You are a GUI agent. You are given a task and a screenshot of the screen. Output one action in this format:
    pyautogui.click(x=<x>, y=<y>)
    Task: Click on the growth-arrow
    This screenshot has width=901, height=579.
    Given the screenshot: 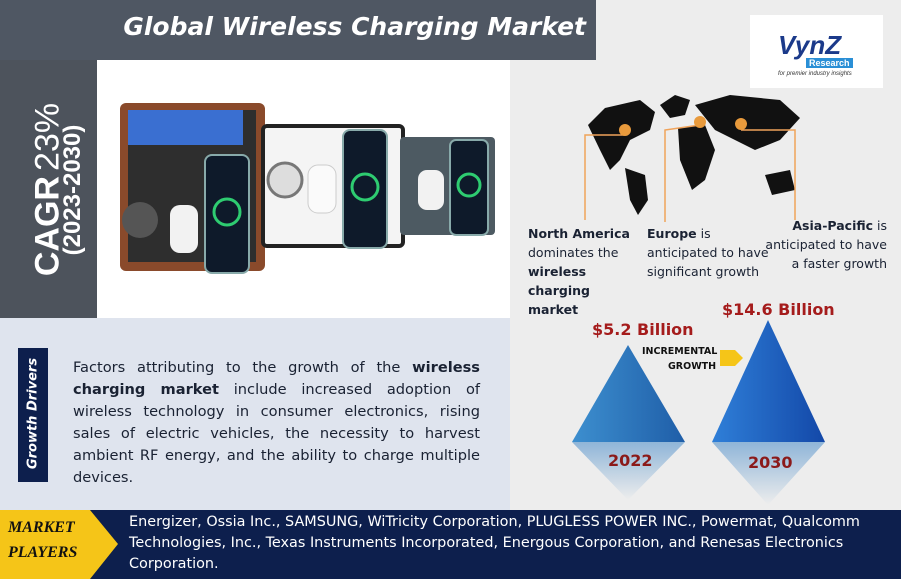 What is the action you would take?
    pyautogui.click(x=731, y=358)
    